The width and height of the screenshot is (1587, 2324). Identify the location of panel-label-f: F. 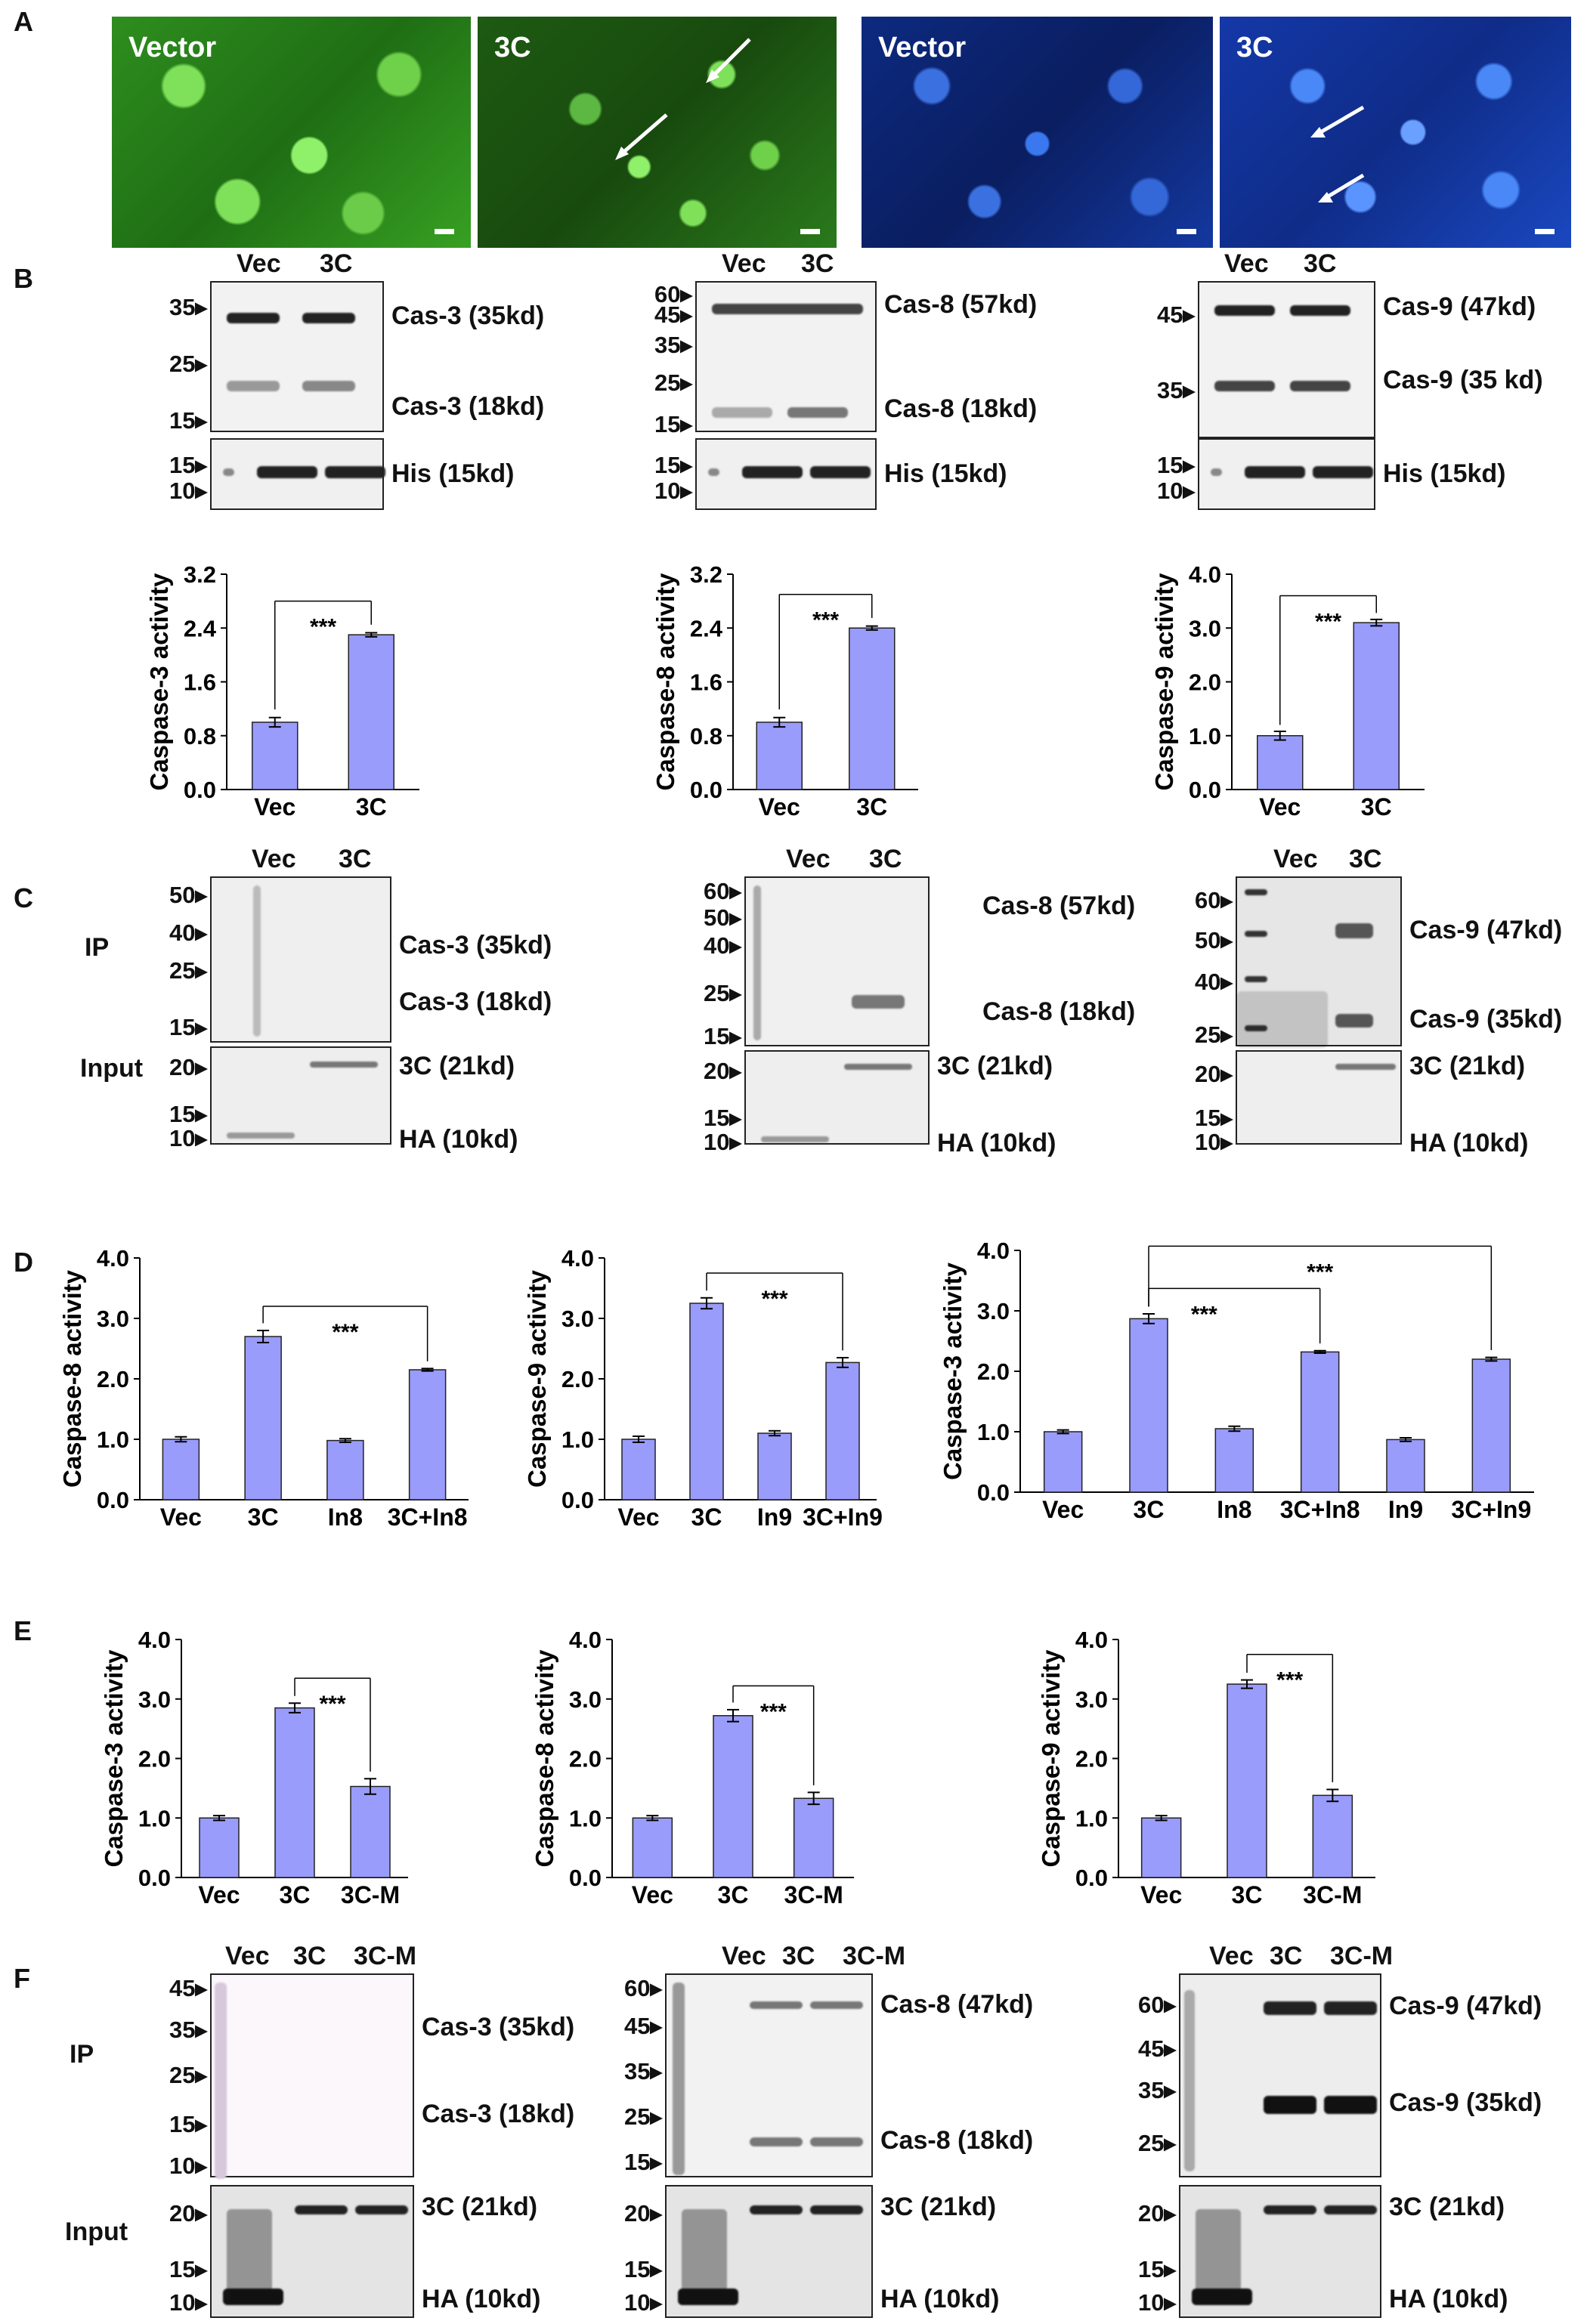
(22, 1978).